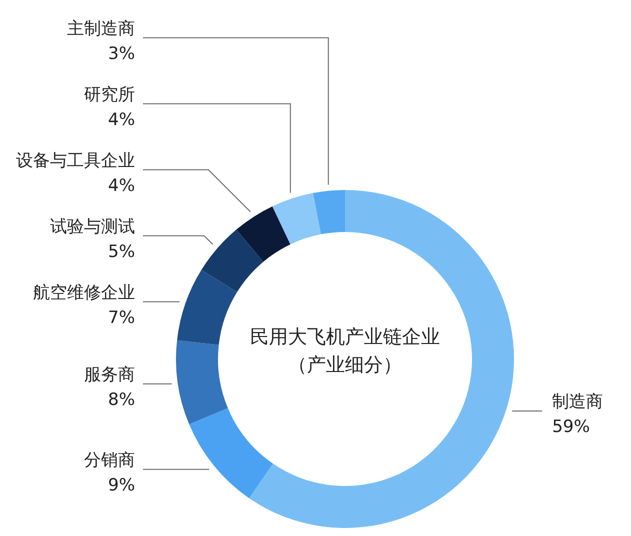 The image size is (631, 536). Describe the element at coordinates (109, 374) in the screenshot. I see `slice-label: 服务商` at that location.